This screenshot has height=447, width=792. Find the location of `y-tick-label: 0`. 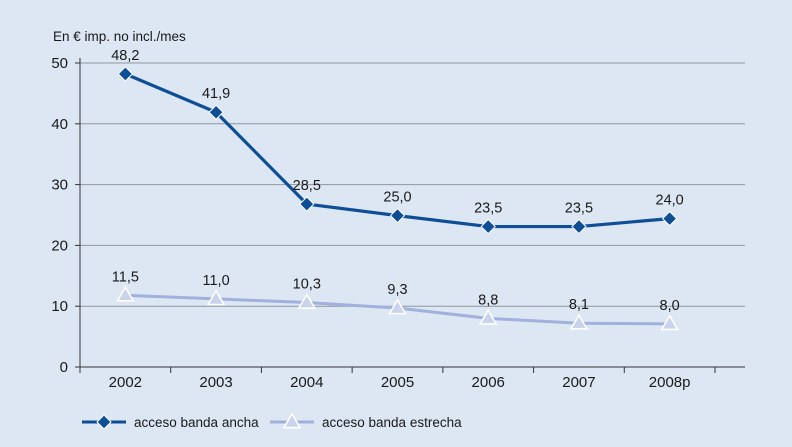

y-tick-label: 0 is located at coordinates (64, 367).